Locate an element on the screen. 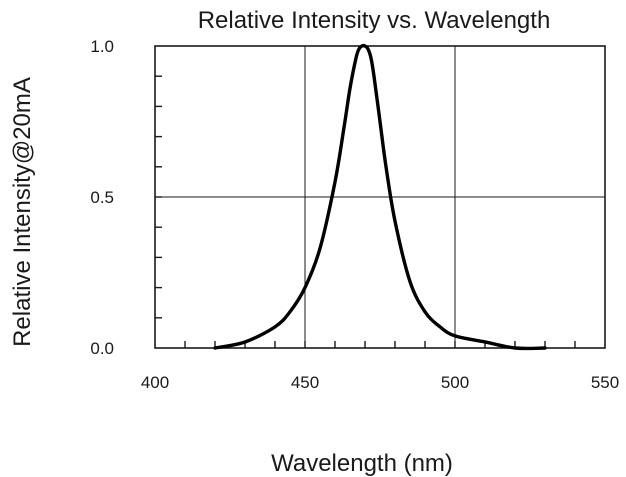 This screenshot has width=626, height=477. x-tick-label: 550 is located at coordinates (605, 382).